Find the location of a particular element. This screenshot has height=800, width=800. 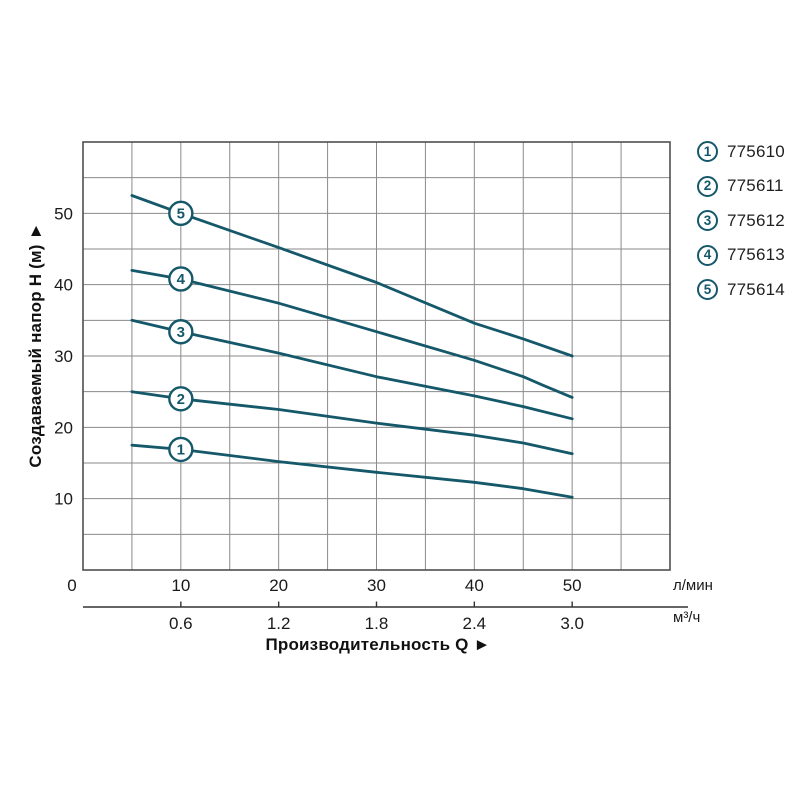

x-tick-label: 40 is located at coordinates (474, 585).